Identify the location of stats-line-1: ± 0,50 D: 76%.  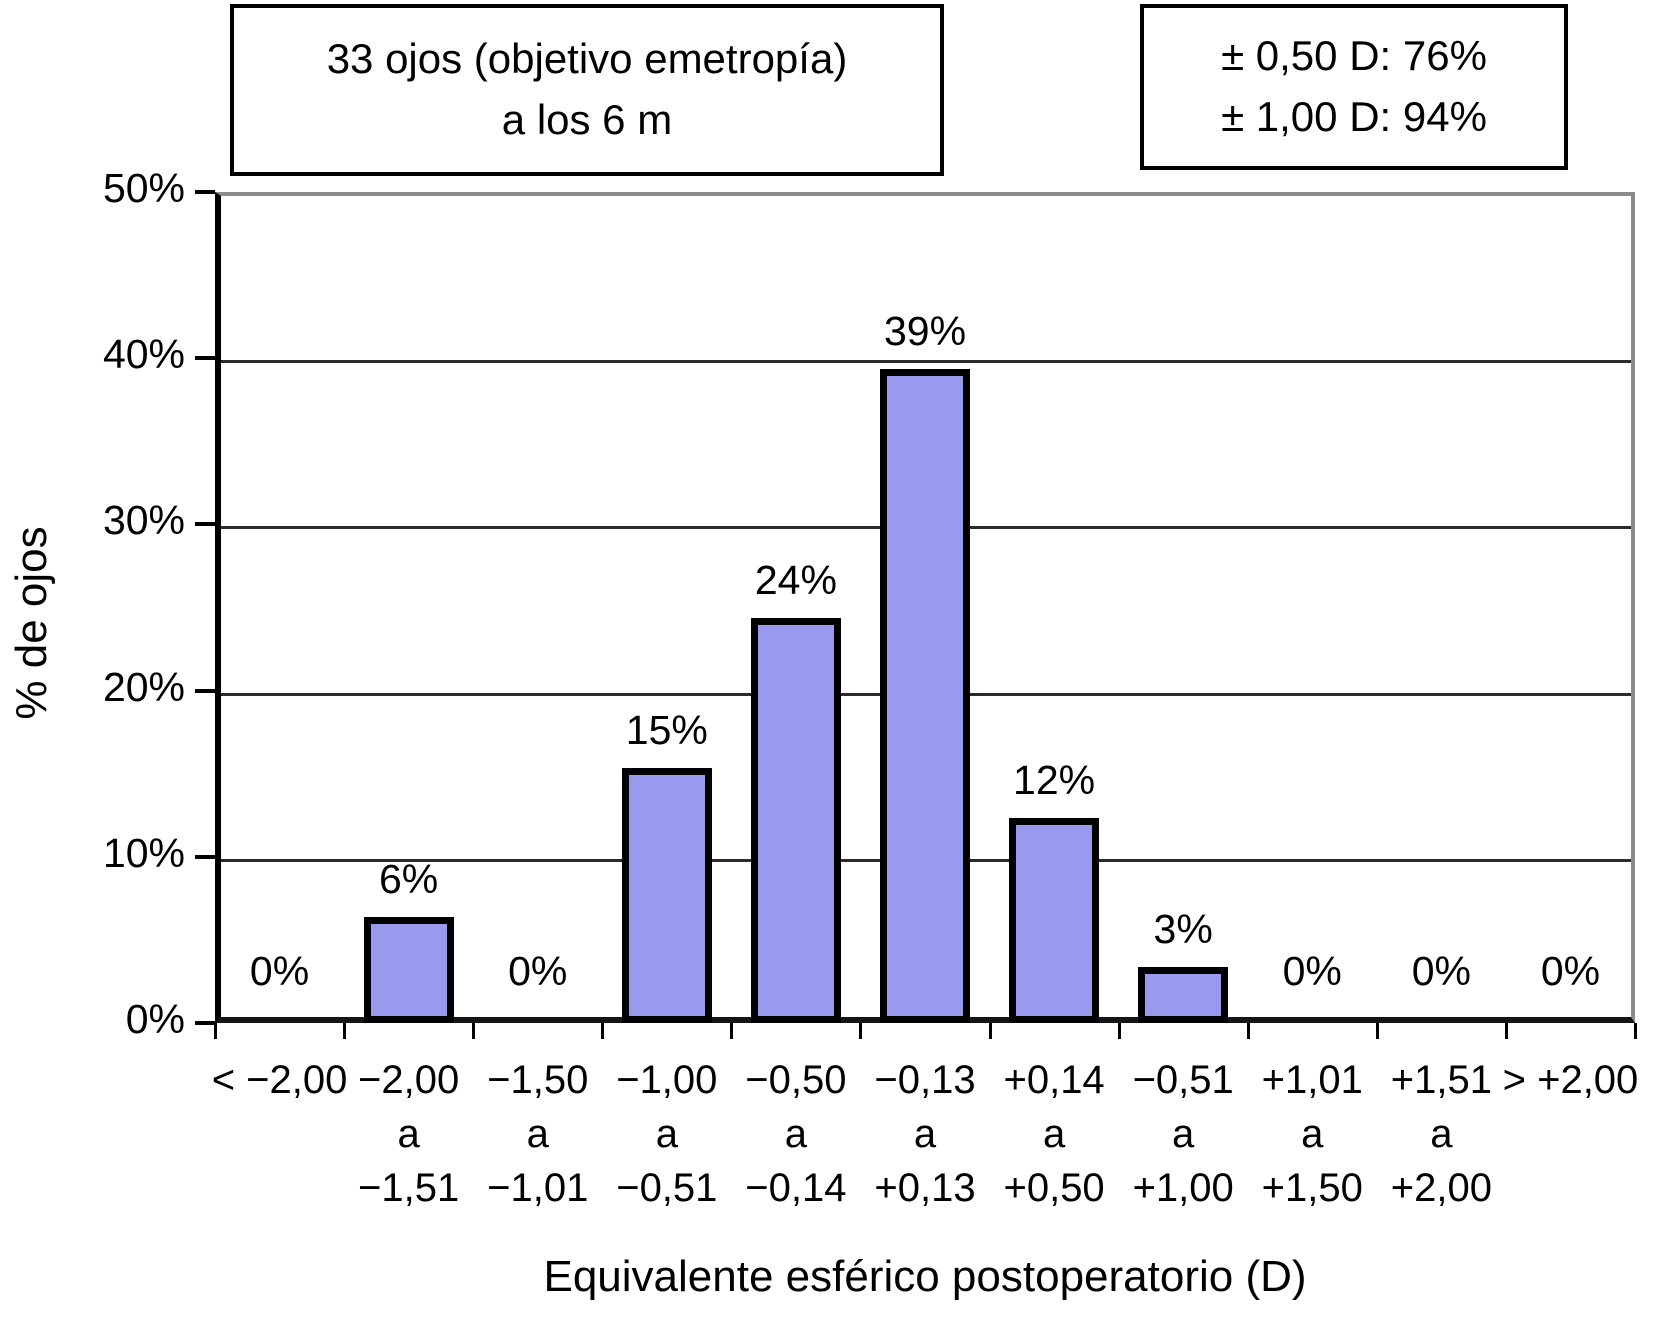
(1354, 56).